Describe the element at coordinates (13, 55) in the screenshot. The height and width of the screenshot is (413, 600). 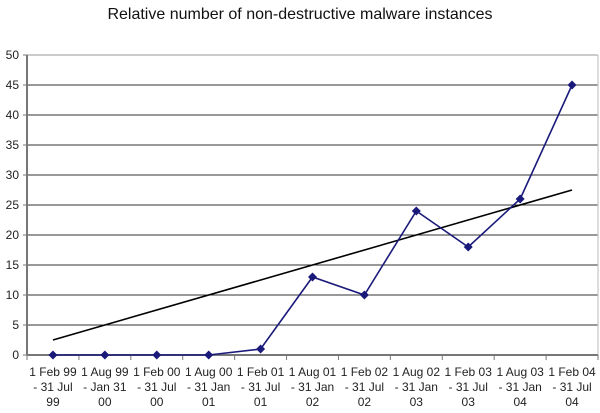
I see `y-tick-label: 50` at that location.